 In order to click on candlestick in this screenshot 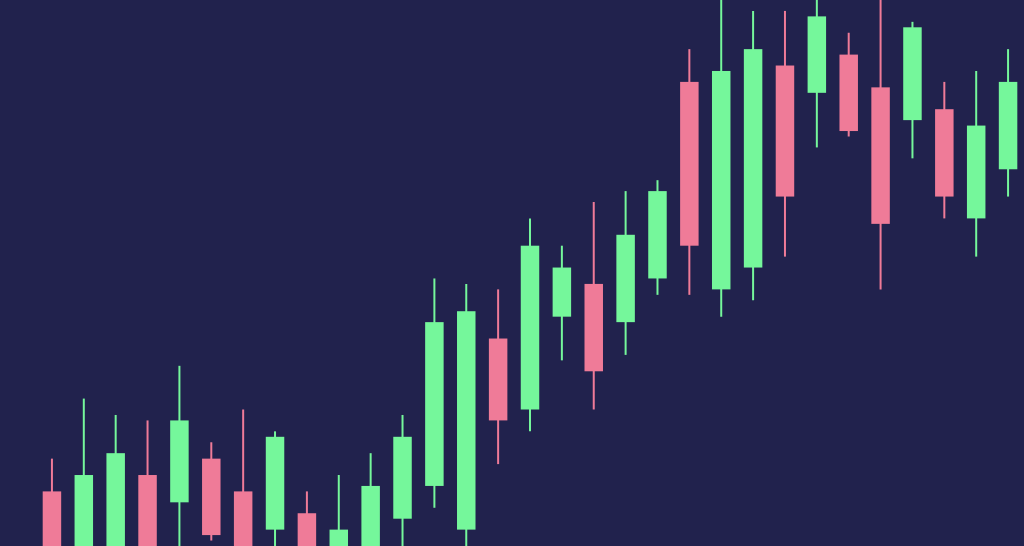, I will do `click(339, 510)`.